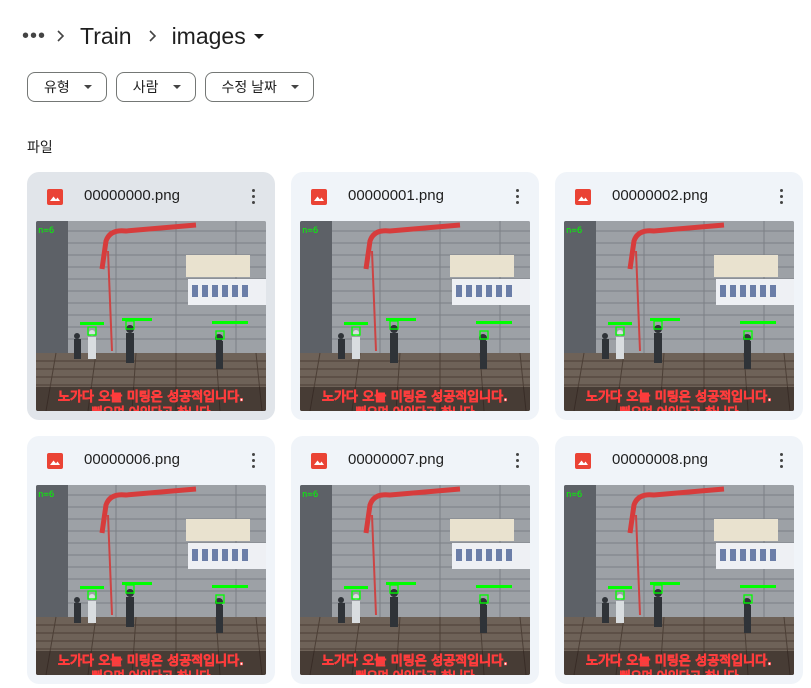 The width and height of the screenshot is (811, 688). I want to click on breadcrumb-item-images: images, so click(216, 36).